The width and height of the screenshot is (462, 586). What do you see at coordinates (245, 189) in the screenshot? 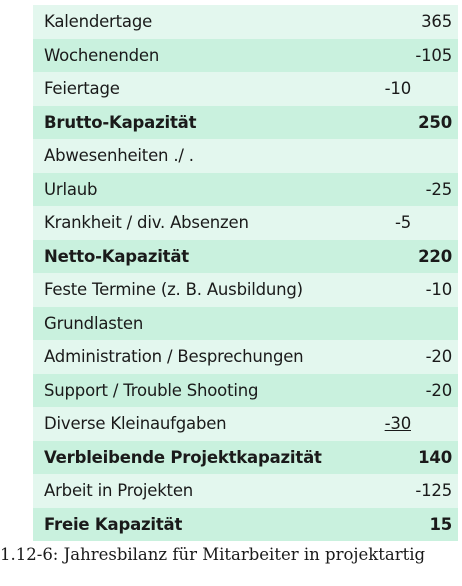
I see `table-row: Urlaub -25` at bounding box center [245, 189].